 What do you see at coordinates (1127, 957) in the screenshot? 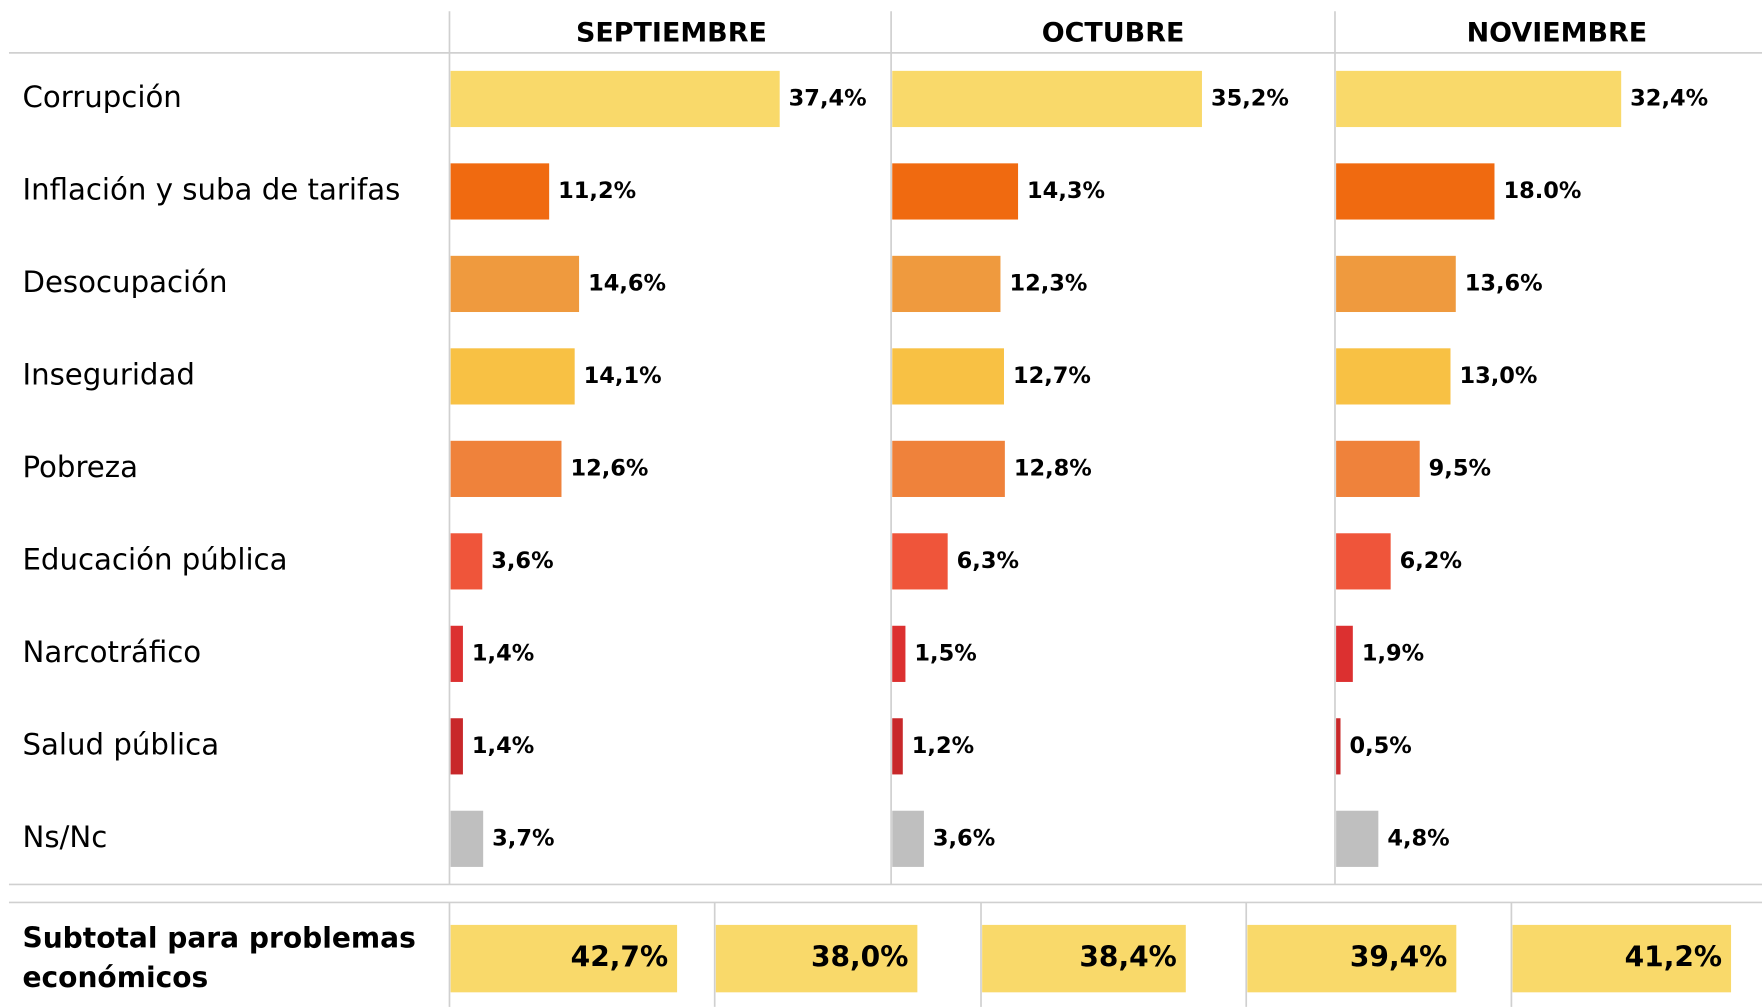
I see `subtotal-value: 38,4%` at bounding box center [1127, 957].